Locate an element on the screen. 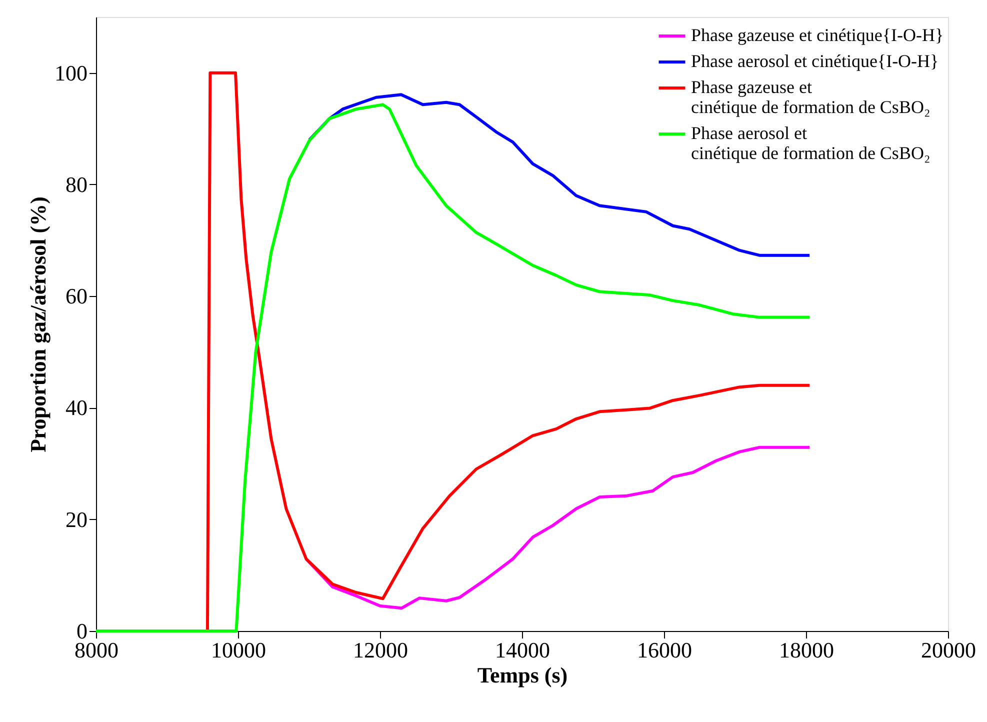 The image size is (987, 722). line-series is located at coordinates (558, 528).